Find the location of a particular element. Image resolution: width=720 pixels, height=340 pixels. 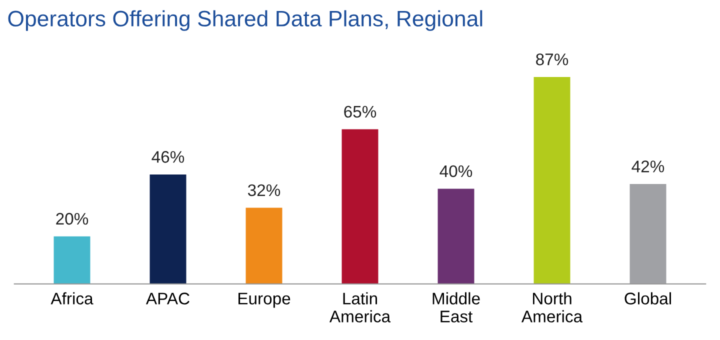

x-tick-label: Latin America is located at coordinates (360, 307).